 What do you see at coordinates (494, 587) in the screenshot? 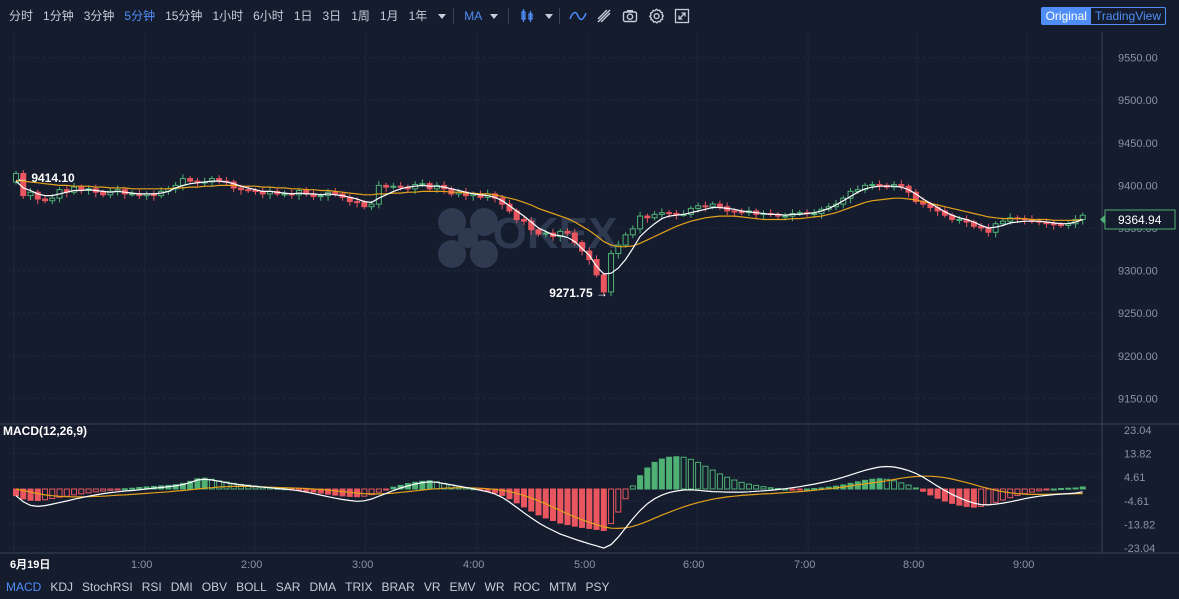
I see `indicator-tab: WR` at bounding box center [494, 587].